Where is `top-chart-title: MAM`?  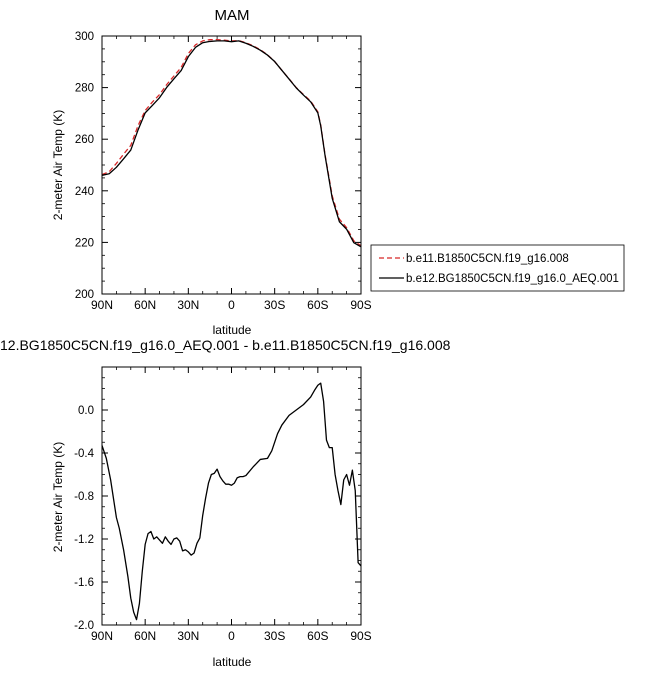
top-chart-title: MAM is located at coordinates (232, 15).